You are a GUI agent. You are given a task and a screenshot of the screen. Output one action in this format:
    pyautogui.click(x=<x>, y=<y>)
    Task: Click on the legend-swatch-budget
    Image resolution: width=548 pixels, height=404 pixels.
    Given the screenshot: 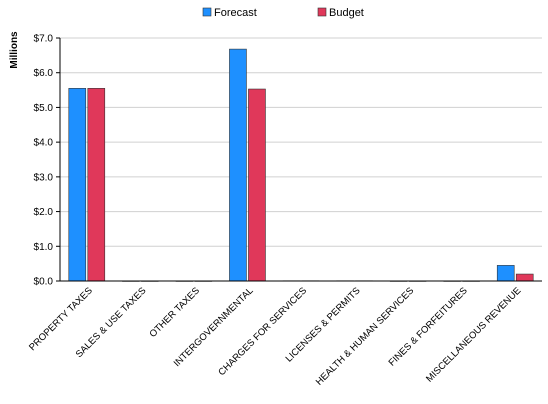 What is the action you would take?
    pyautogui.click(x=322, y=12)
    